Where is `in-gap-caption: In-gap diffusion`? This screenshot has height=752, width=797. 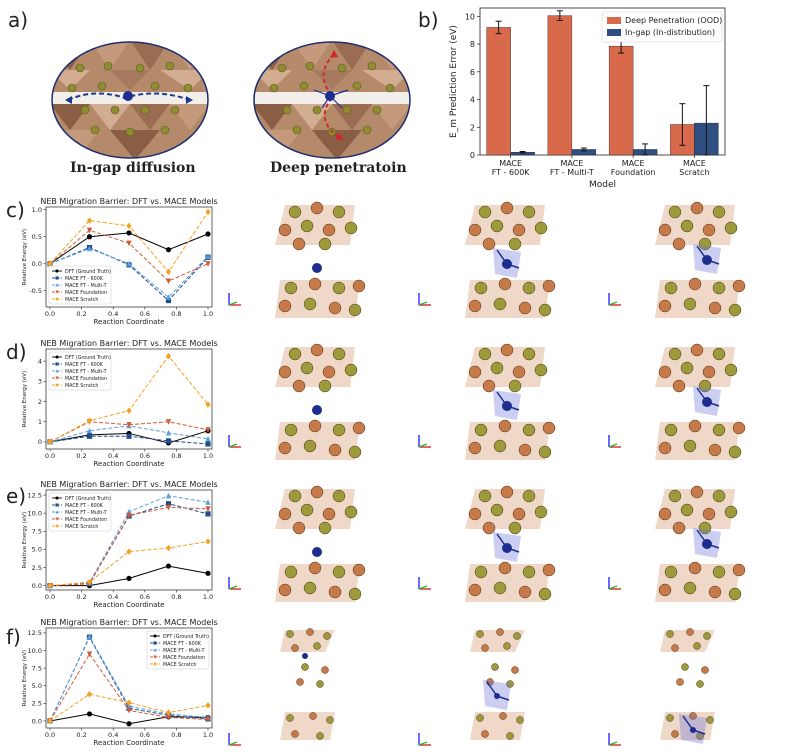
in-gap-caption: In-gap diffusion is located at coordinates (133, 168).